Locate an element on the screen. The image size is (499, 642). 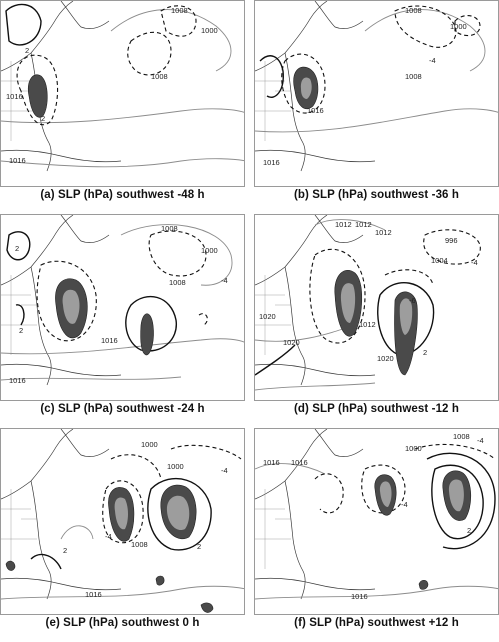
panel-e-label-4: 1008 is located at coordinates (139, 544).